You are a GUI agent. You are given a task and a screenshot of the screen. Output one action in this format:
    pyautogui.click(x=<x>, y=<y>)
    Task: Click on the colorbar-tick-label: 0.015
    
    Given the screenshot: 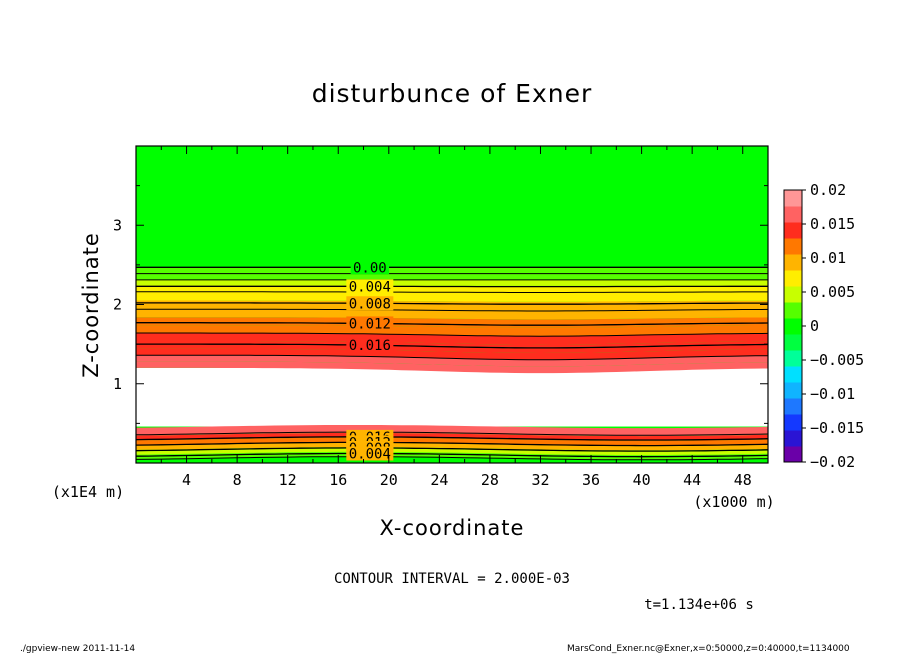 What is the action you would take?
    pyautogui.click(x=832, y=224)
    